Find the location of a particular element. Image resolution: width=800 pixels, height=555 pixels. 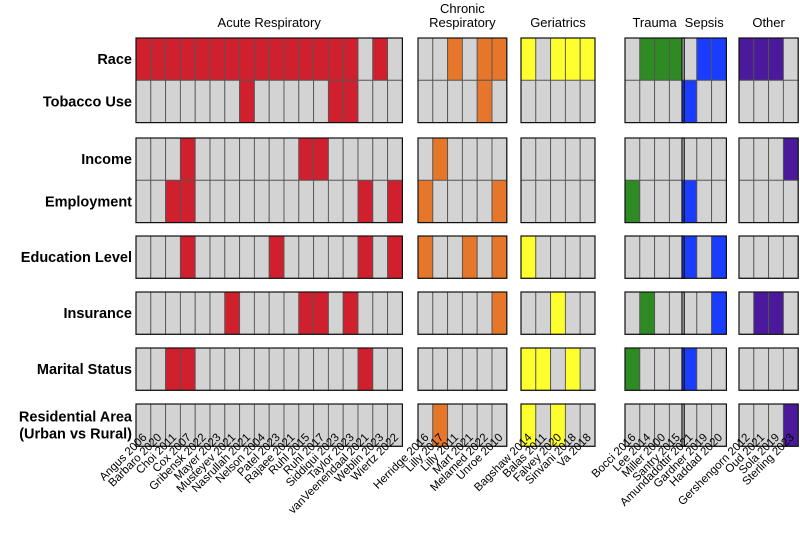

row-label: Education Level is located at coordinates (76, 258).